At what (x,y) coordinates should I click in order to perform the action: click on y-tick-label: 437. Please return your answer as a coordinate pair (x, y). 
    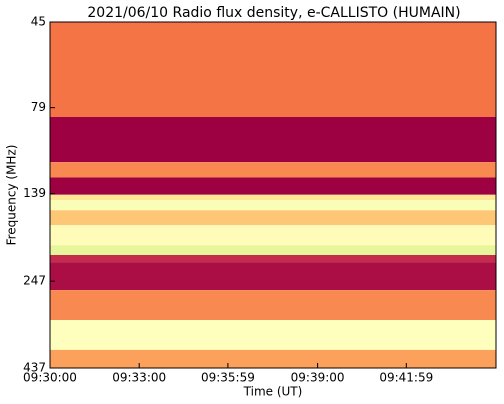
    Looking at the image, I should click on (34, 368).